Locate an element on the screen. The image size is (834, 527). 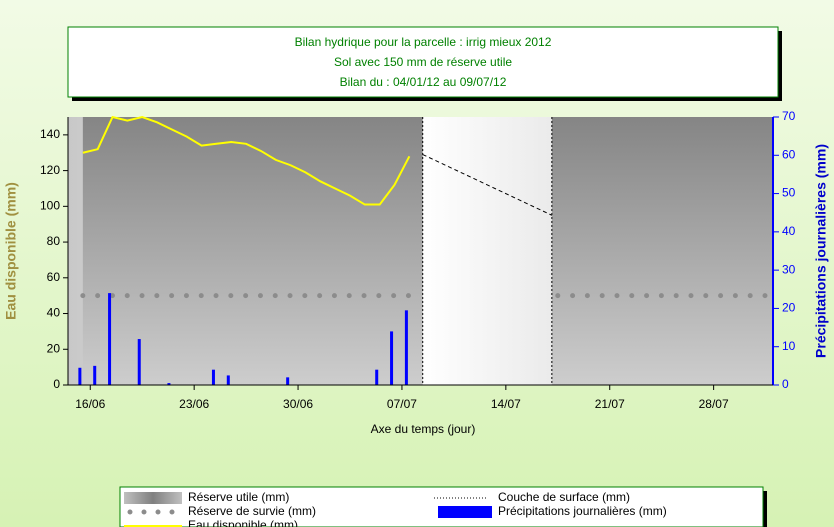
title-box is located at coordinates (423, 62).